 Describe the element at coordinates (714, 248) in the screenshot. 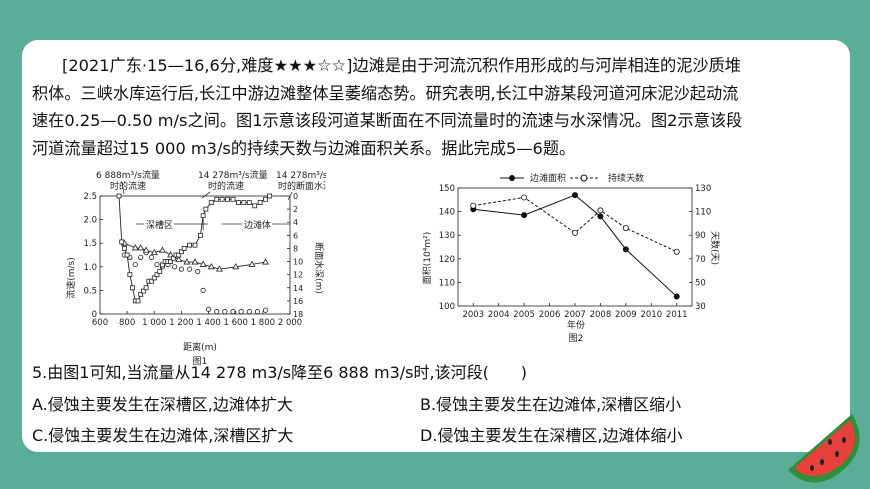

I see `fig2-ylabel-right: 天数(天)` at that location.